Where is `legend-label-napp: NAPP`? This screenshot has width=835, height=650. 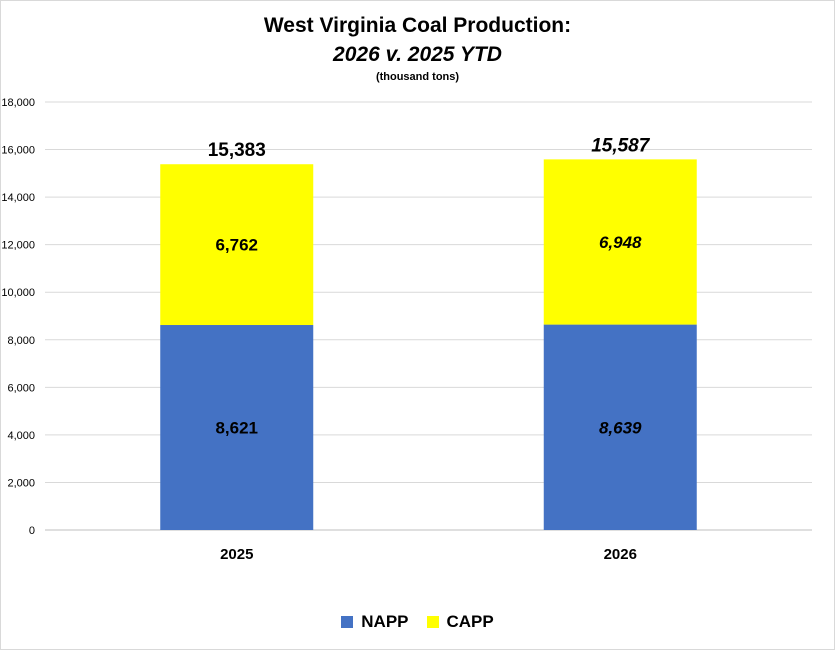
legend-label-napp: NAPP is located at coordinates (385, 621).